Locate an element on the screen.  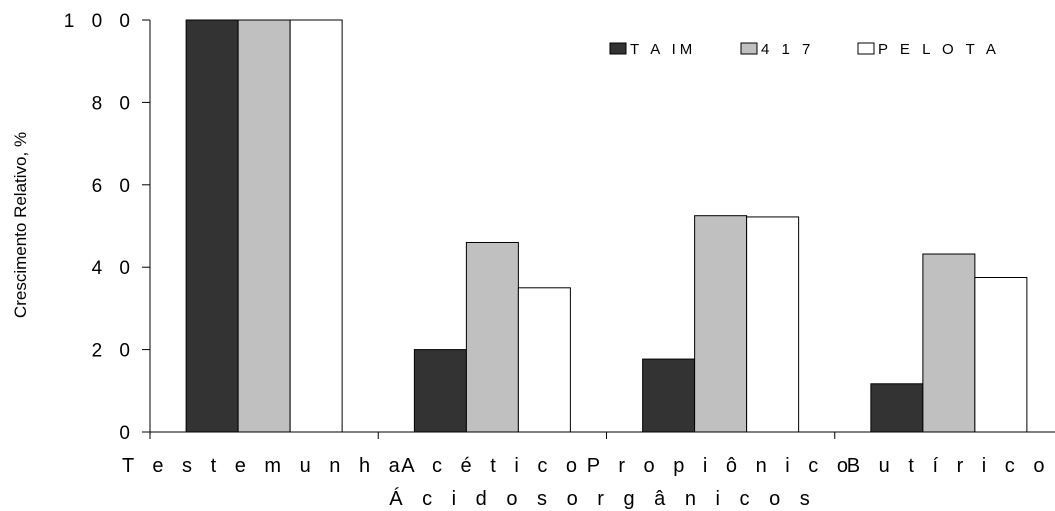
y-tick-label: 4 0 is located at coordinates (114, 268).